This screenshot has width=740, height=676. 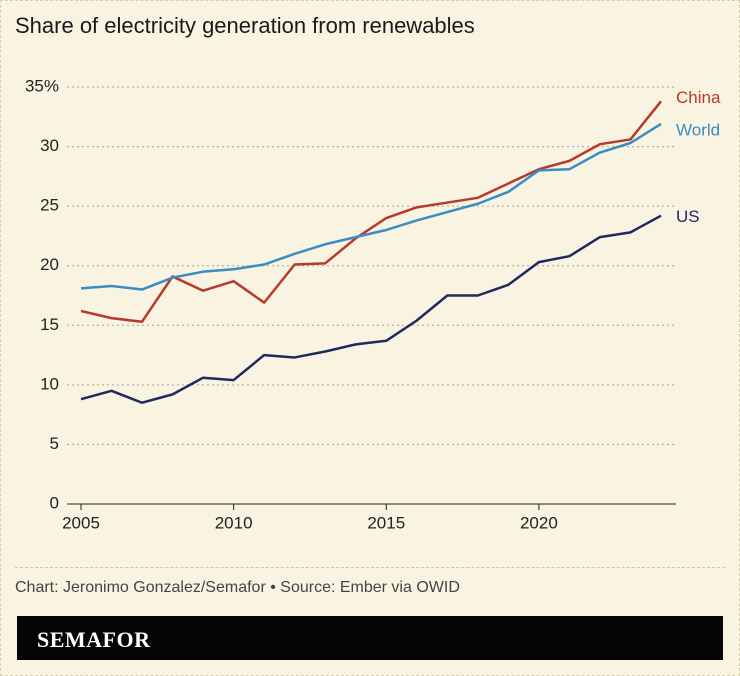 I want to click on y-tick-label: 35%, so click(x=42, y=85).